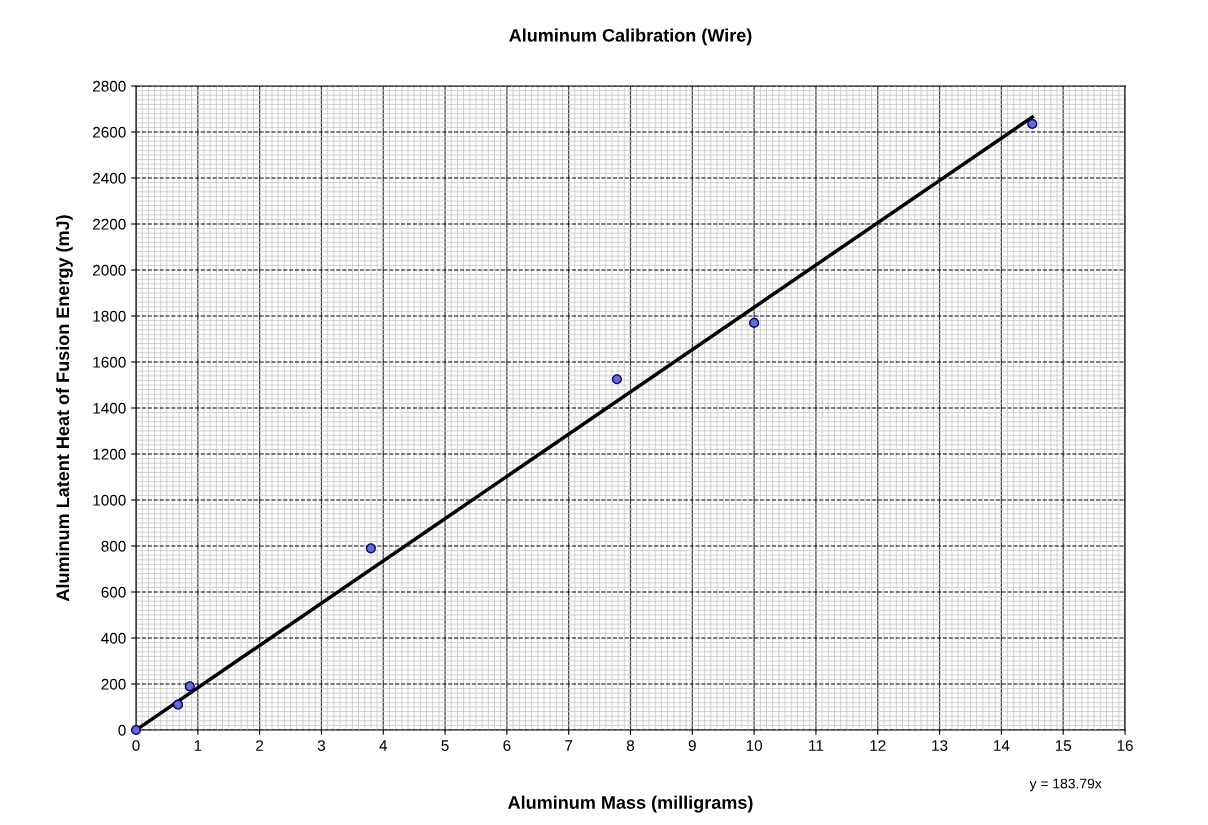  I want to click on y-tick-label: 1800, so click(109, 316).